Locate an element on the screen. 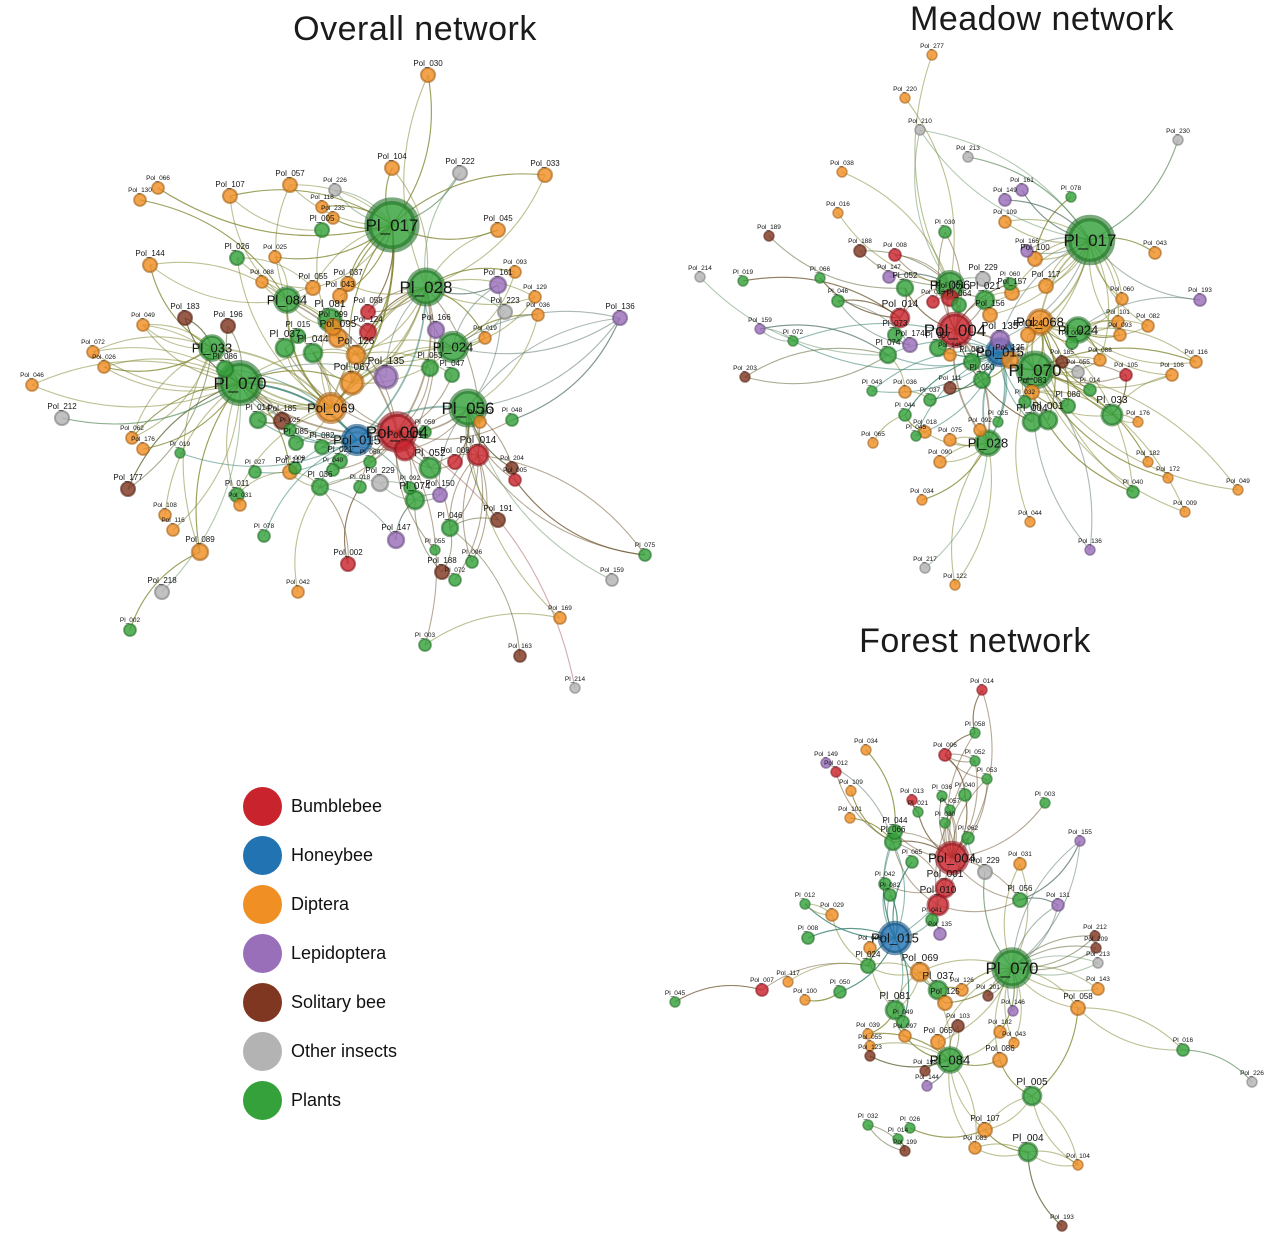 This screenshot has width=1269, height=1233. node-label: Pol_182 is located at coordinates (1148, 453).